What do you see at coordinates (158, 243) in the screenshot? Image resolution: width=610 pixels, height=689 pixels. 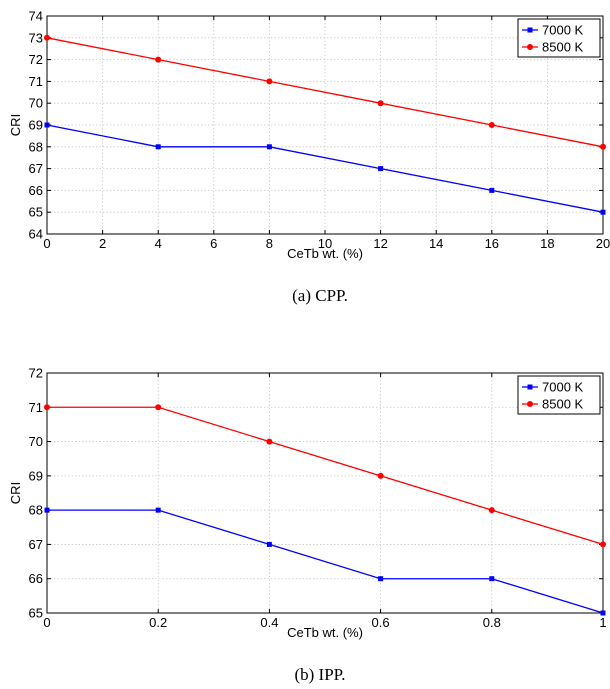 I see `x-tick-label: 4` at bounding box center [158, 243].